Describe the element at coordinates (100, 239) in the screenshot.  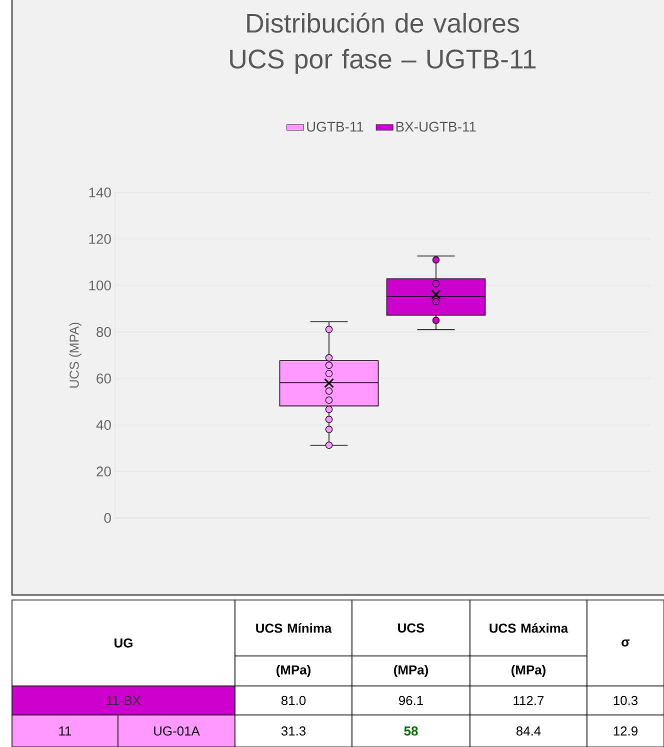
I see `y-tick-label: 120` at that location.